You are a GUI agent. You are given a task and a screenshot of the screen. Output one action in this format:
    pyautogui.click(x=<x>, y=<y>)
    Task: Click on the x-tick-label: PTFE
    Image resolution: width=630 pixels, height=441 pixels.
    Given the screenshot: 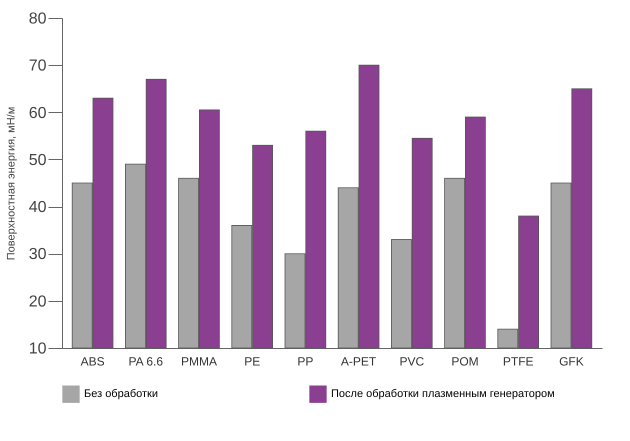 What is the action you would take?
    pyautogui.click(x=518, y=361)
    